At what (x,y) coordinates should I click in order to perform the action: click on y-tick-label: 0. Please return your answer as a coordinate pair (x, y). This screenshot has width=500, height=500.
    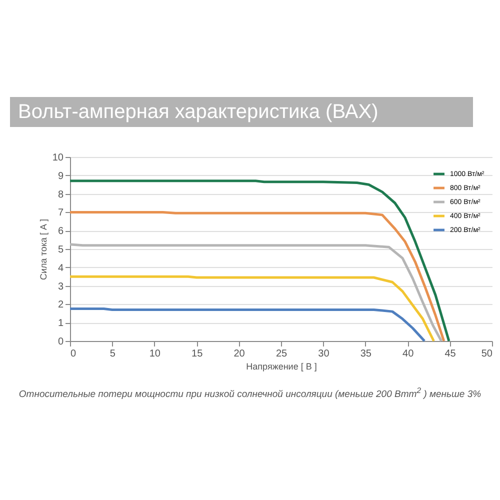
    Looking at the image, I should click on (61, 342).